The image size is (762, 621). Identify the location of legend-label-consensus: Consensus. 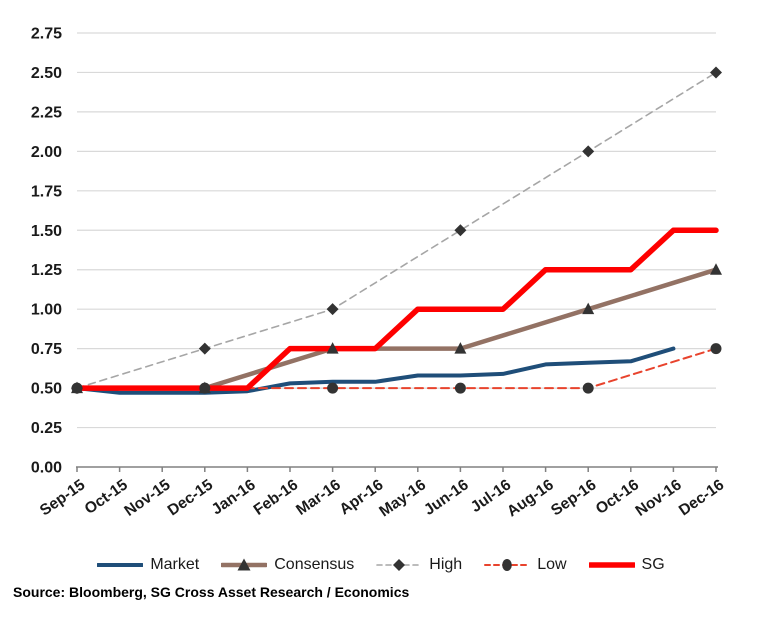
(314, 564).